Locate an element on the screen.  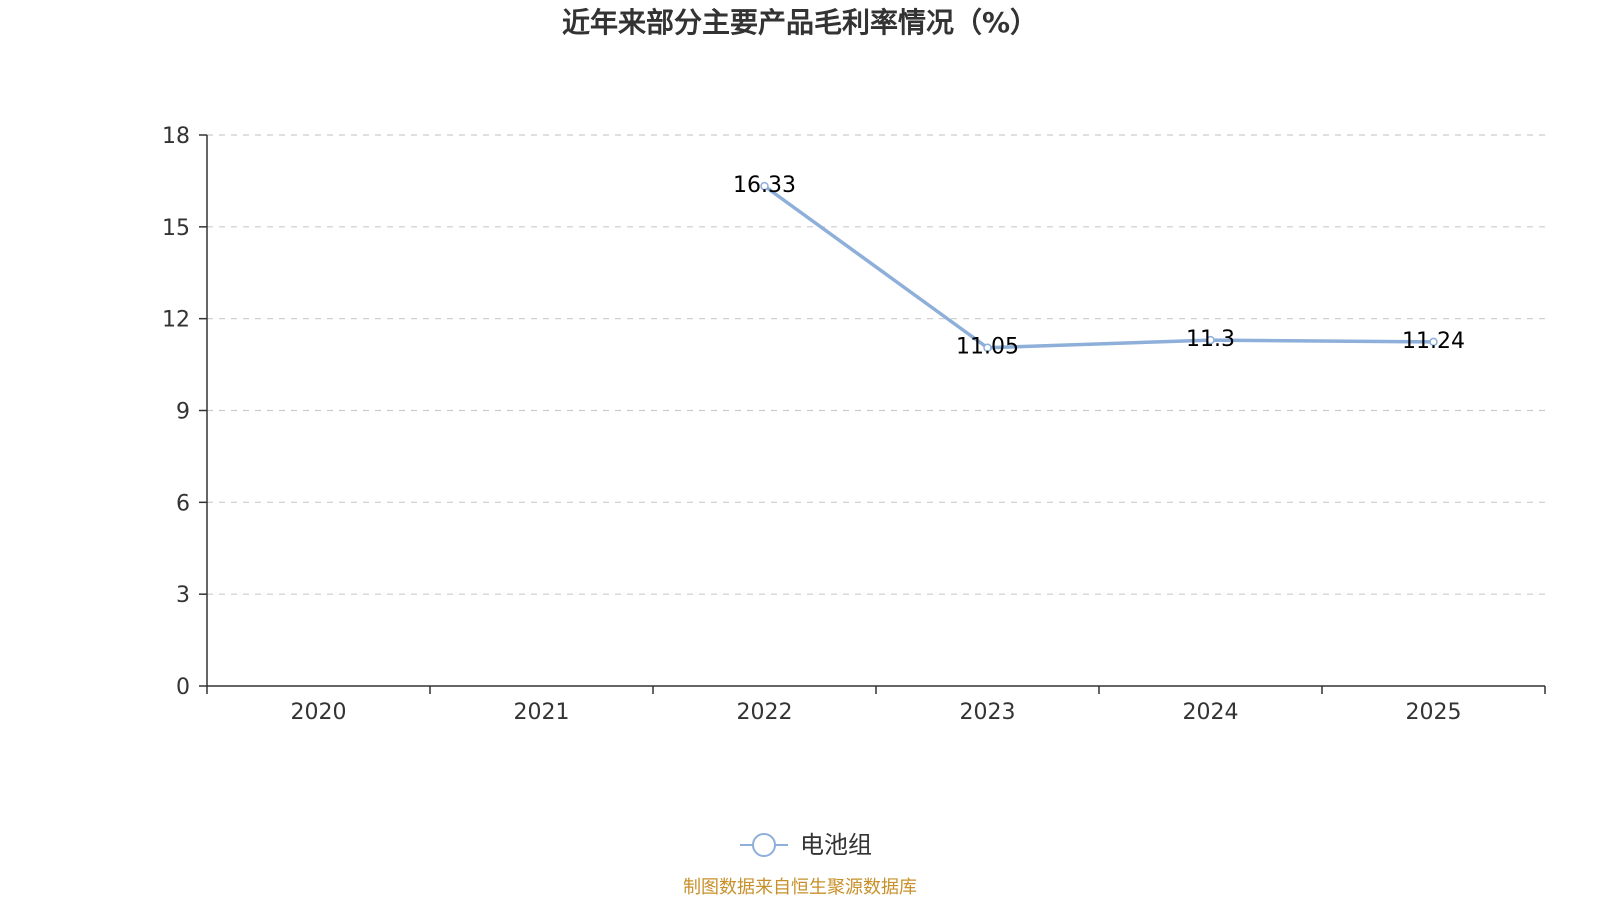
y-tick-label: 12 is located at coordinates (176, 320).